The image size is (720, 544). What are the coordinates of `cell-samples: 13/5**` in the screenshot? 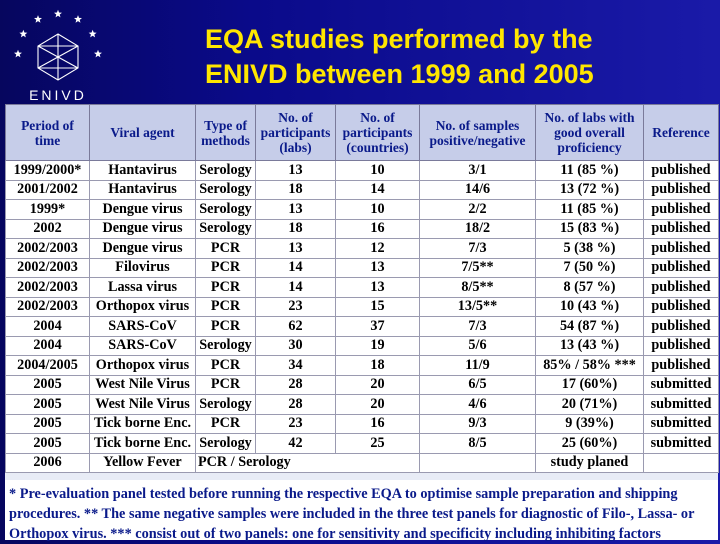 It's located at (477, 306).